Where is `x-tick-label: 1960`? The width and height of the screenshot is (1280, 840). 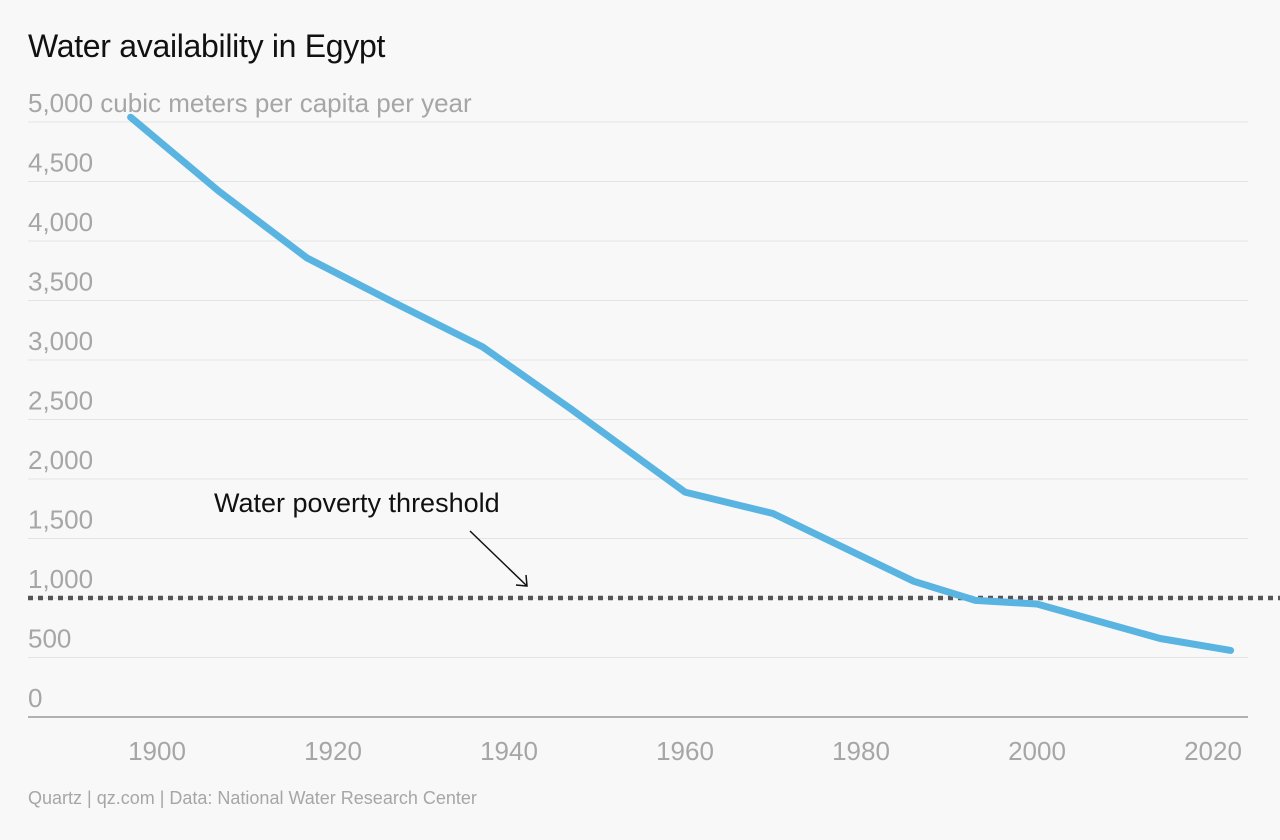 x-tick-label: 1960 is located at coordinates (685, 751).